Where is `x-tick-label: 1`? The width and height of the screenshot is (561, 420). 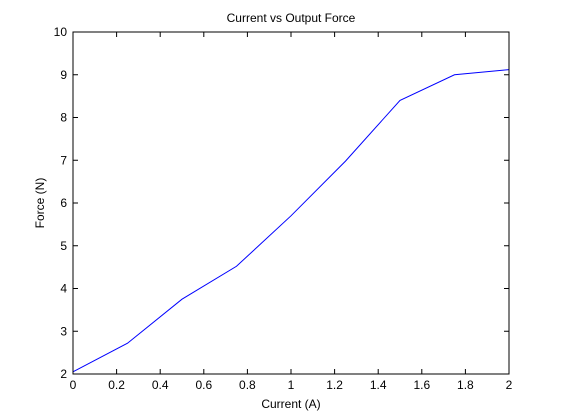
x-tick-label: 1 is located at coordinates (291, 385).